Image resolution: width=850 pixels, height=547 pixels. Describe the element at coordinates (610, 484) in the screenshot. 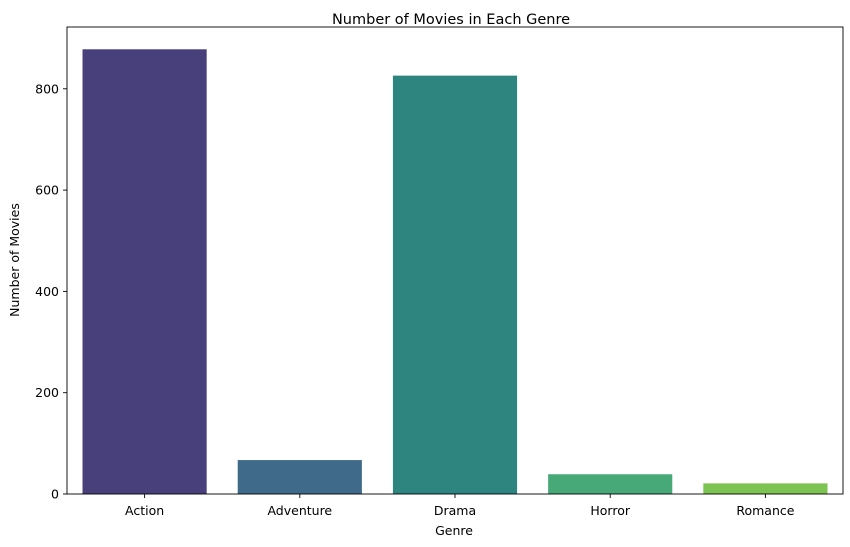

I see `bar-horror` at that location.